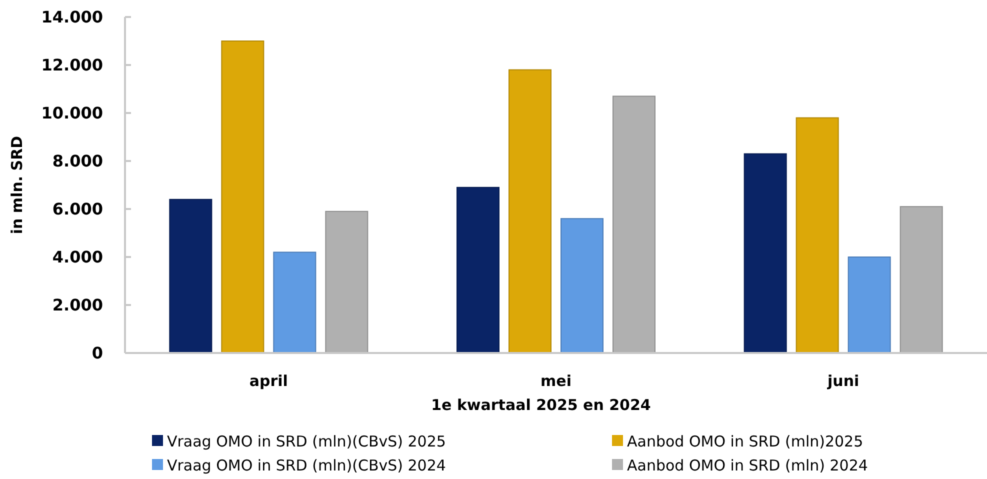 The height and width of the screenshot is (479, 987). I want to click on y-tick-label: 12.000, so click(72, 65).